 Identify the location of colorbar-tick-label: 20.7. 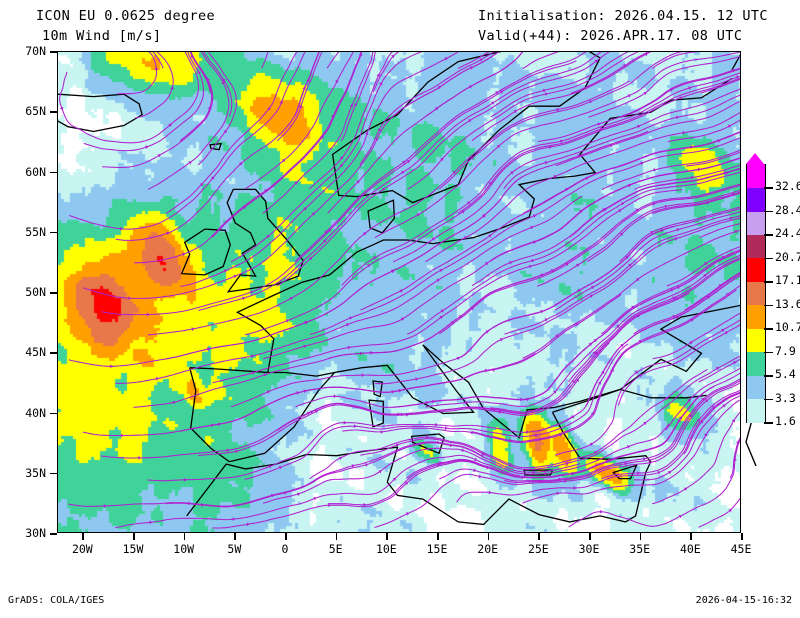
(787, 256).